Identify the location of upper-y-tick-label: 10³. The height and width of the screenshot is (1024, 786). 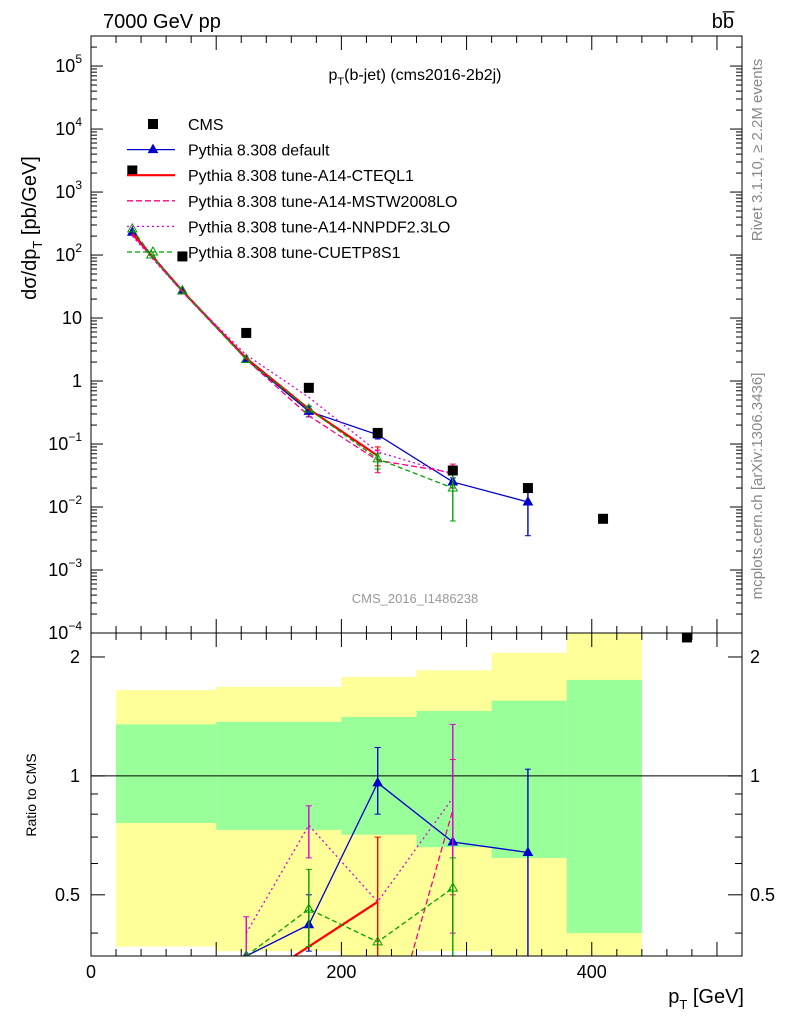
(68, 190).